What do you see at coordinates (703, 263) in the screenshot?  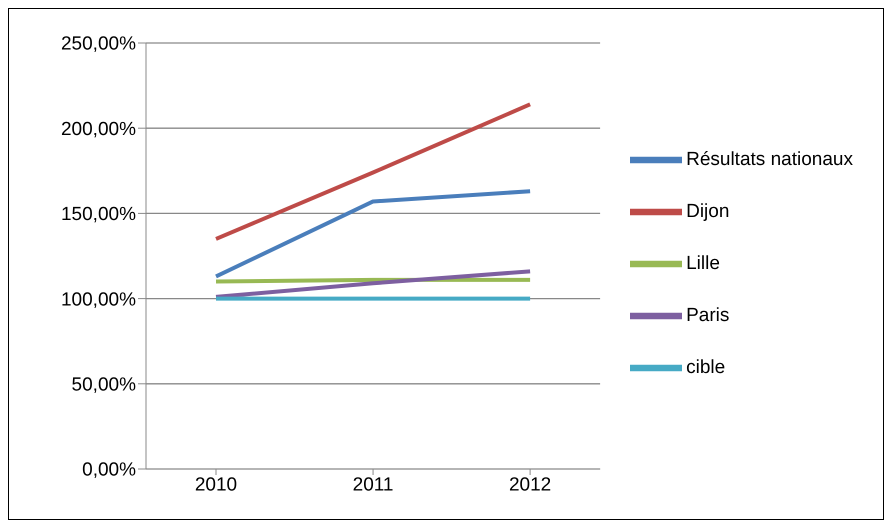 I see `legend-label: Lille` at bounding box center [703, 263].